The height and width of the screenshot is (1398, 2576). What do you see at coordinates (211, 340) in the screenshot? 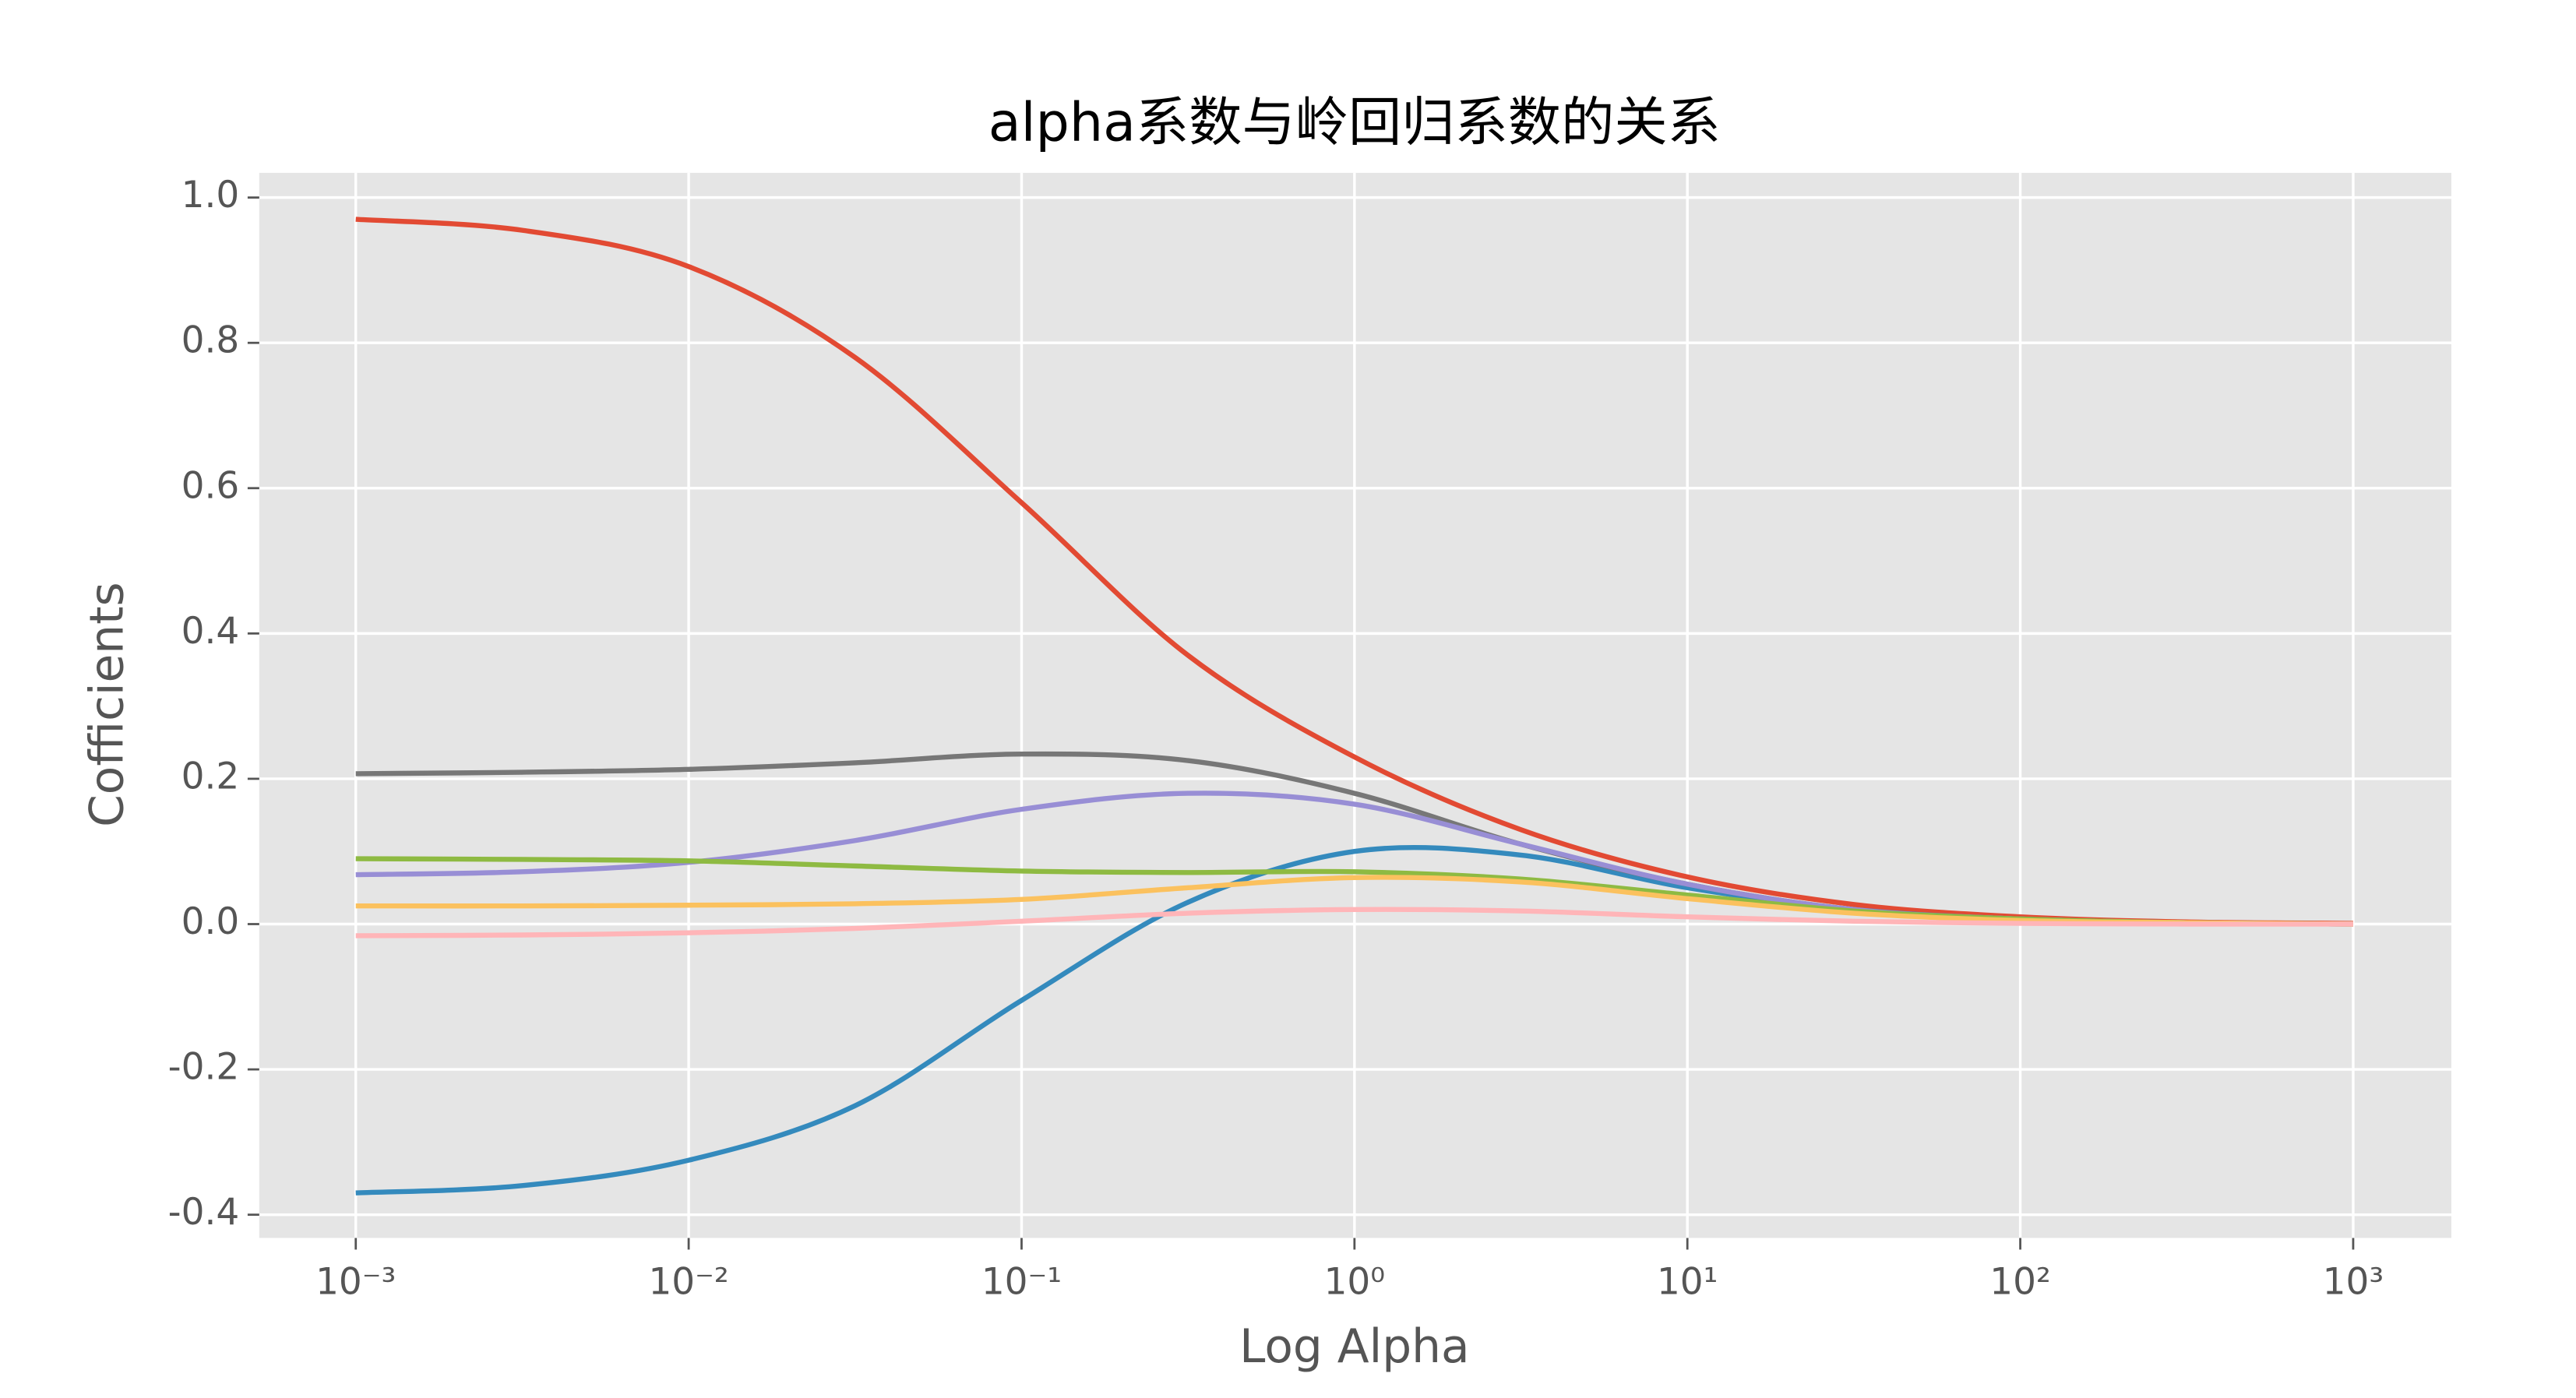
I see `y-tick-label: 0.8` at bounding box center [211, 340].